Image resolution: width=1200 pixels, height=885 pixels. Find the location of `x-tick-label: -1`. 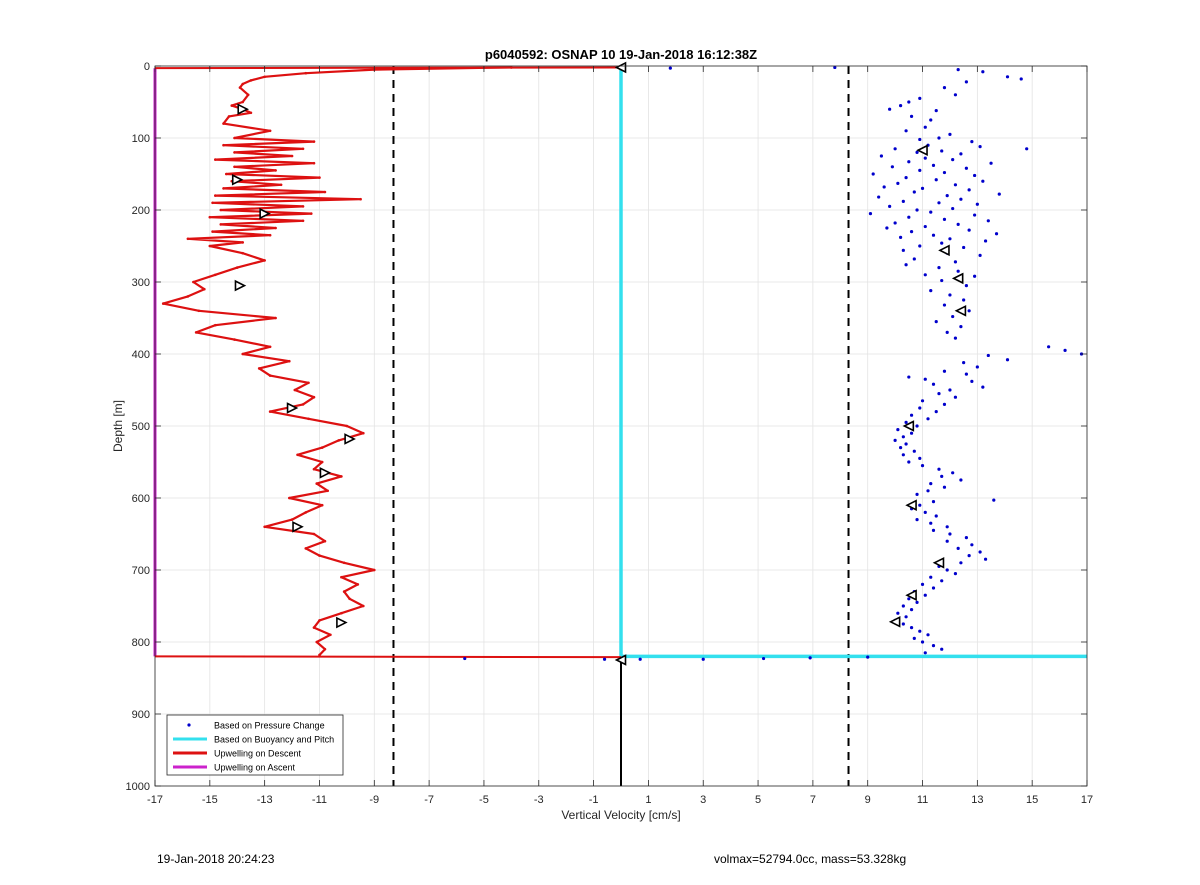

x-tick-label: -1 is located at coordinates (594, 800).